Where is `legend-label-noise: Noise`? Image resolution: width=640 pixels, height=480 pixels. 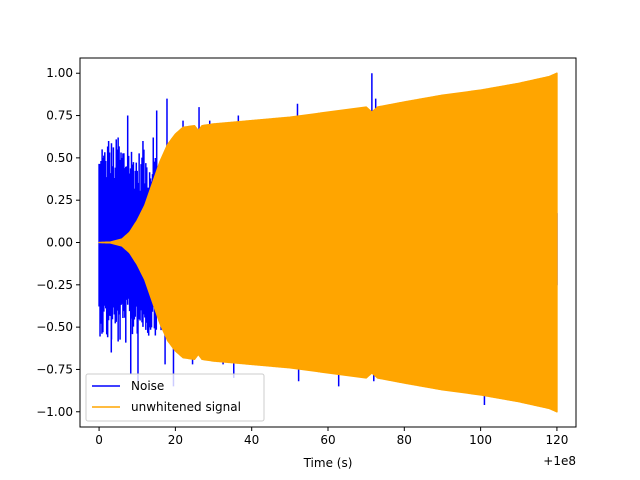
legend-label-noise: Noise is located at coordinates (147, 386).